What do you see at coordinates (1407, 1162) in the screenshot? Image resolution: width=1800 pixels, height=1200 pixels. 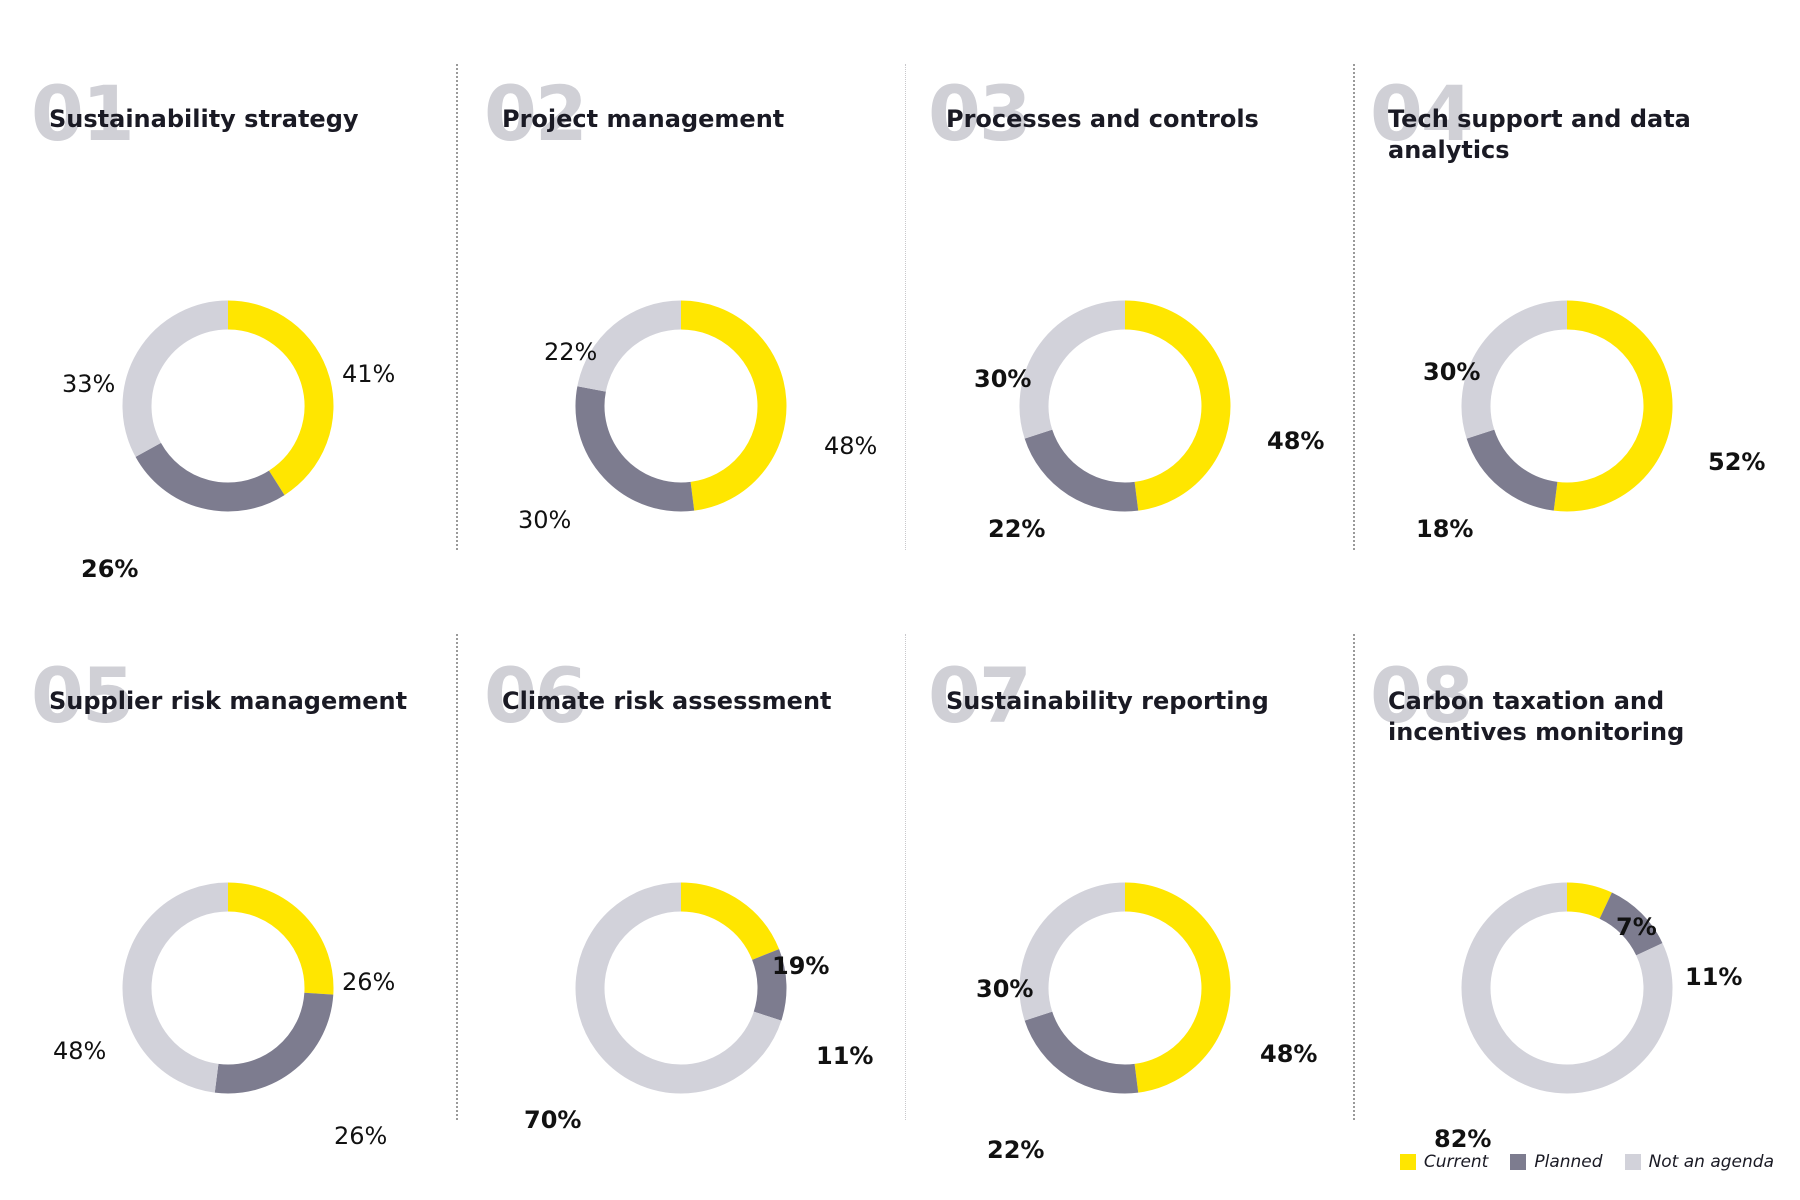 I see `legend-swatch-current` at bounding box center [1407, 1162].